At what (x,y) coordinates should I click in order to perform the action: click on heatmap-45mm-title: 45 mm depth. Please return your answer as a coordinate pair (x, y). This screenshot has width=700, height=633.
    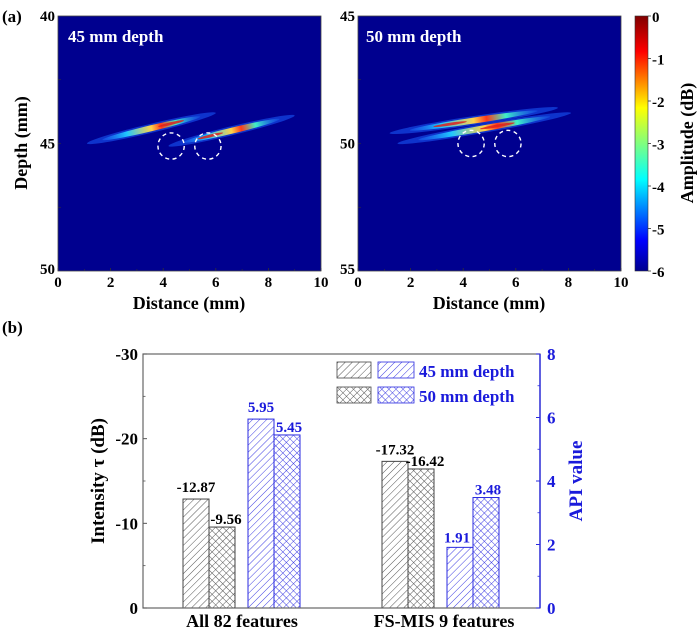
    Looking at the image, I should click on (116, 36).